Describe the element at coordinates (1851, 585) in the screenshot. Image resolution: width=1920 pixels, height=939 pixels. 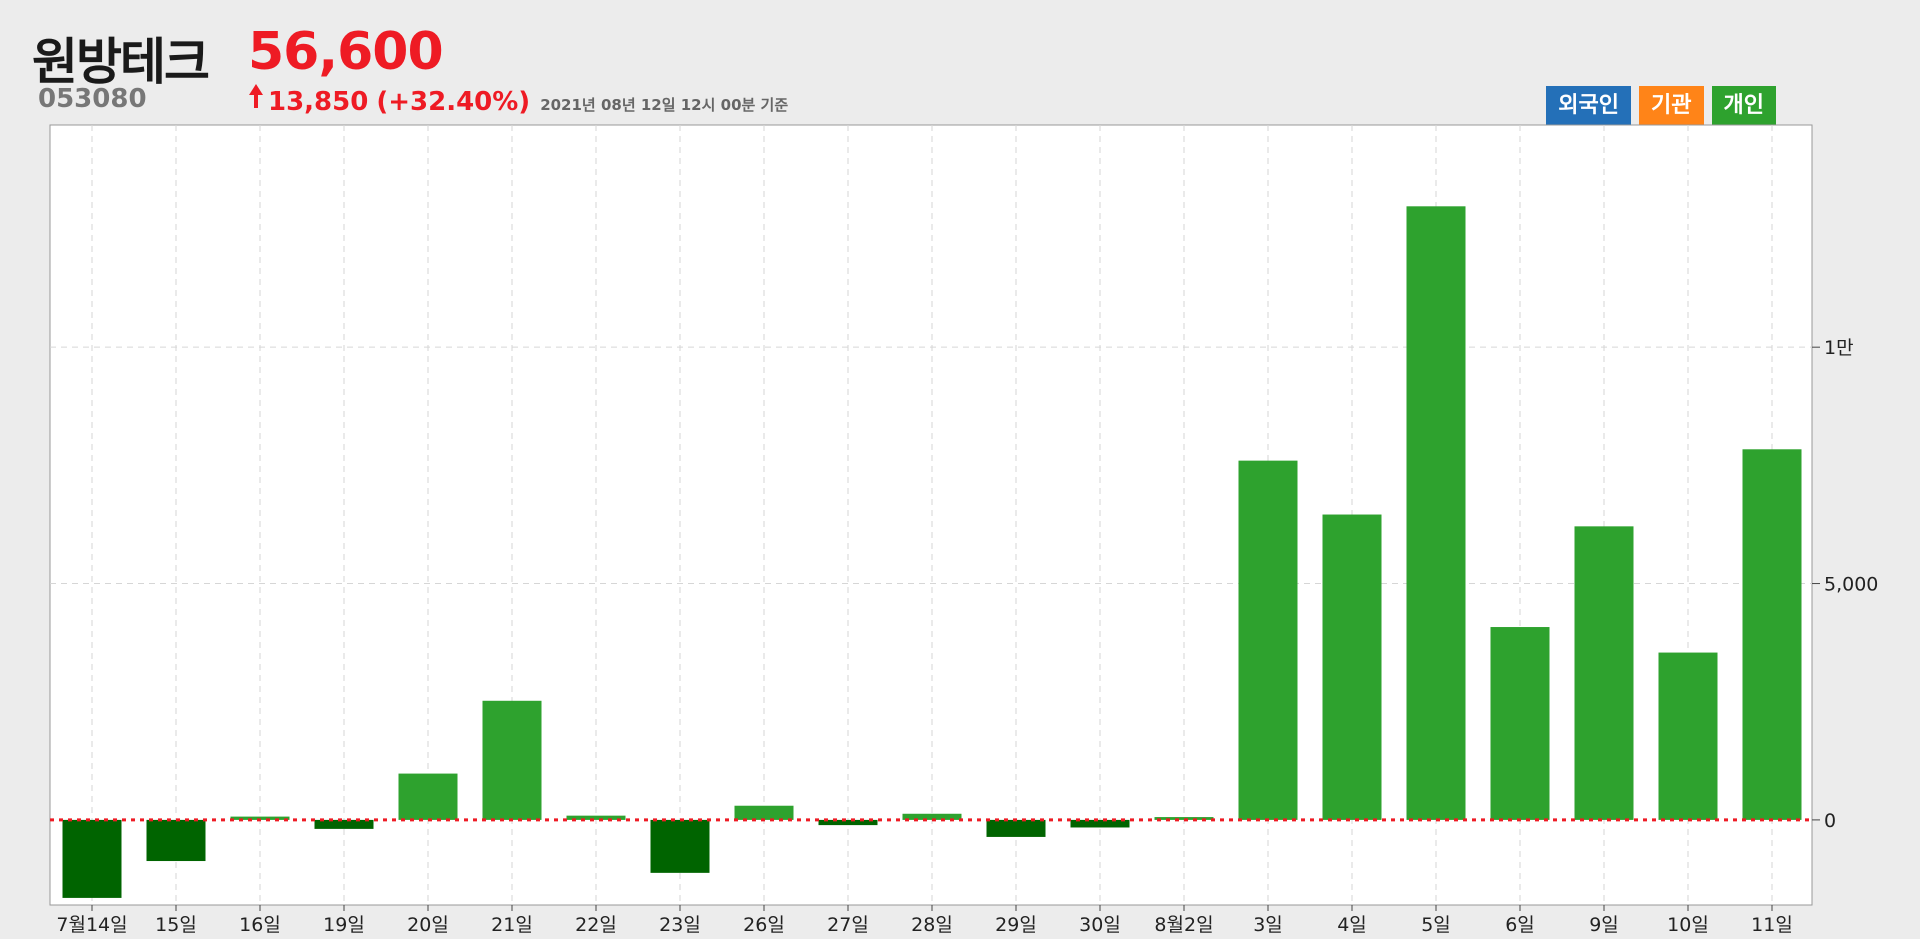
I see `y-tick-label: 5,000` at that location.